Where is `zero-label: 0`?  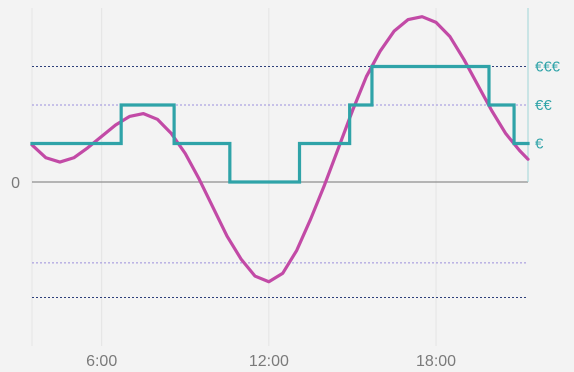
zero-label: 0 is located at coordinates (15, 183).